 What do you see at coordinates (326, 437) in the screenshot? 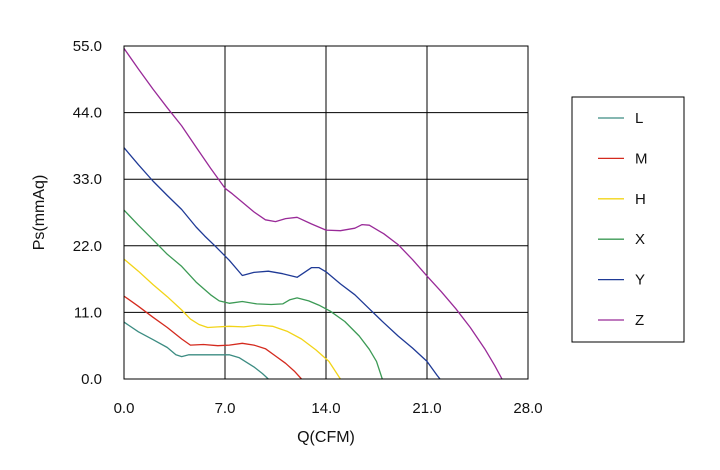
I see `x-axis-title: Q(CFM)` at bounding box center [326, 437].